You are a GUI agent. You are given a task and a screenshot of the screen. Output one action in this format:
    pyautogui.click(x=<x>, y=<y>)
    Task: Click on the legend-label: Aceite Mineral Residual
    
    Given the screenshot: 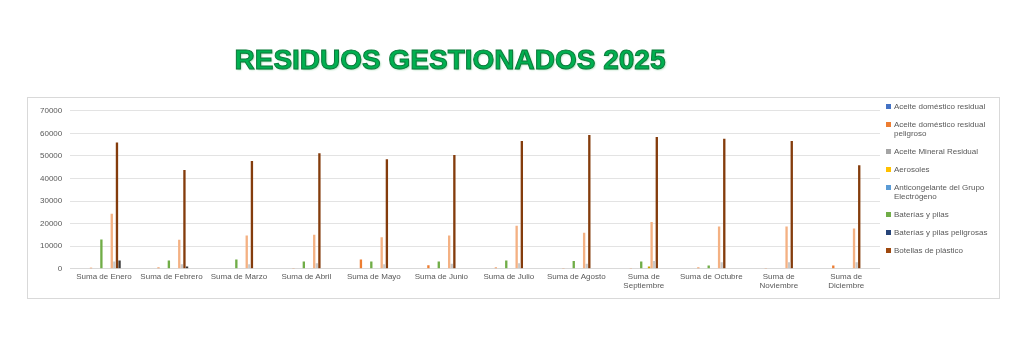 What is the action you would take?
    pyautogui.click(x=936, y=151)
    